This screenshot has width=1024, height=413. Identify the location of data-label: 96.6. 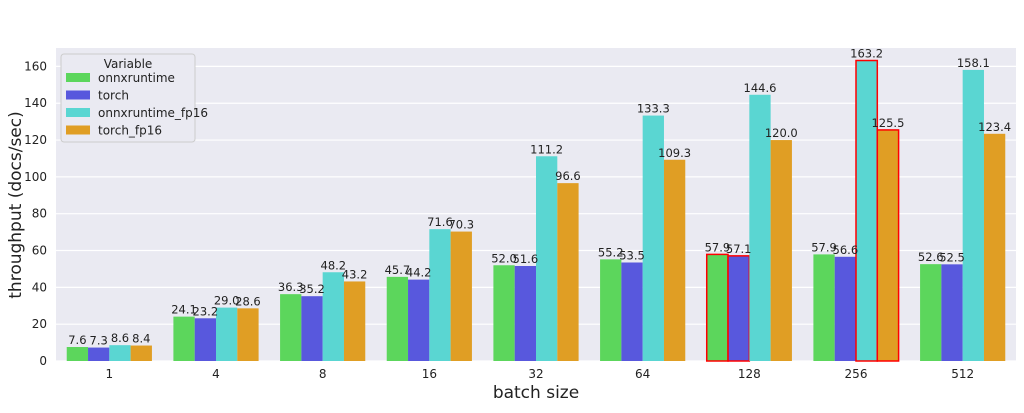
(568, 176).